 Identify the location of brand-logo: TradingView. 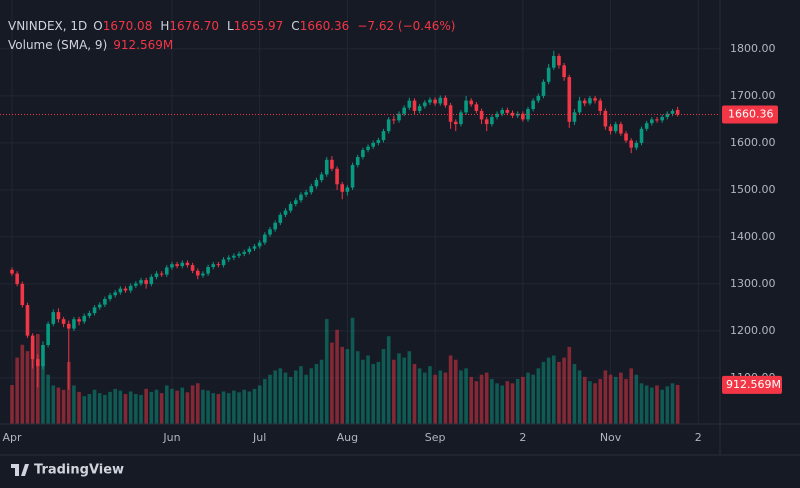
(67, 470).